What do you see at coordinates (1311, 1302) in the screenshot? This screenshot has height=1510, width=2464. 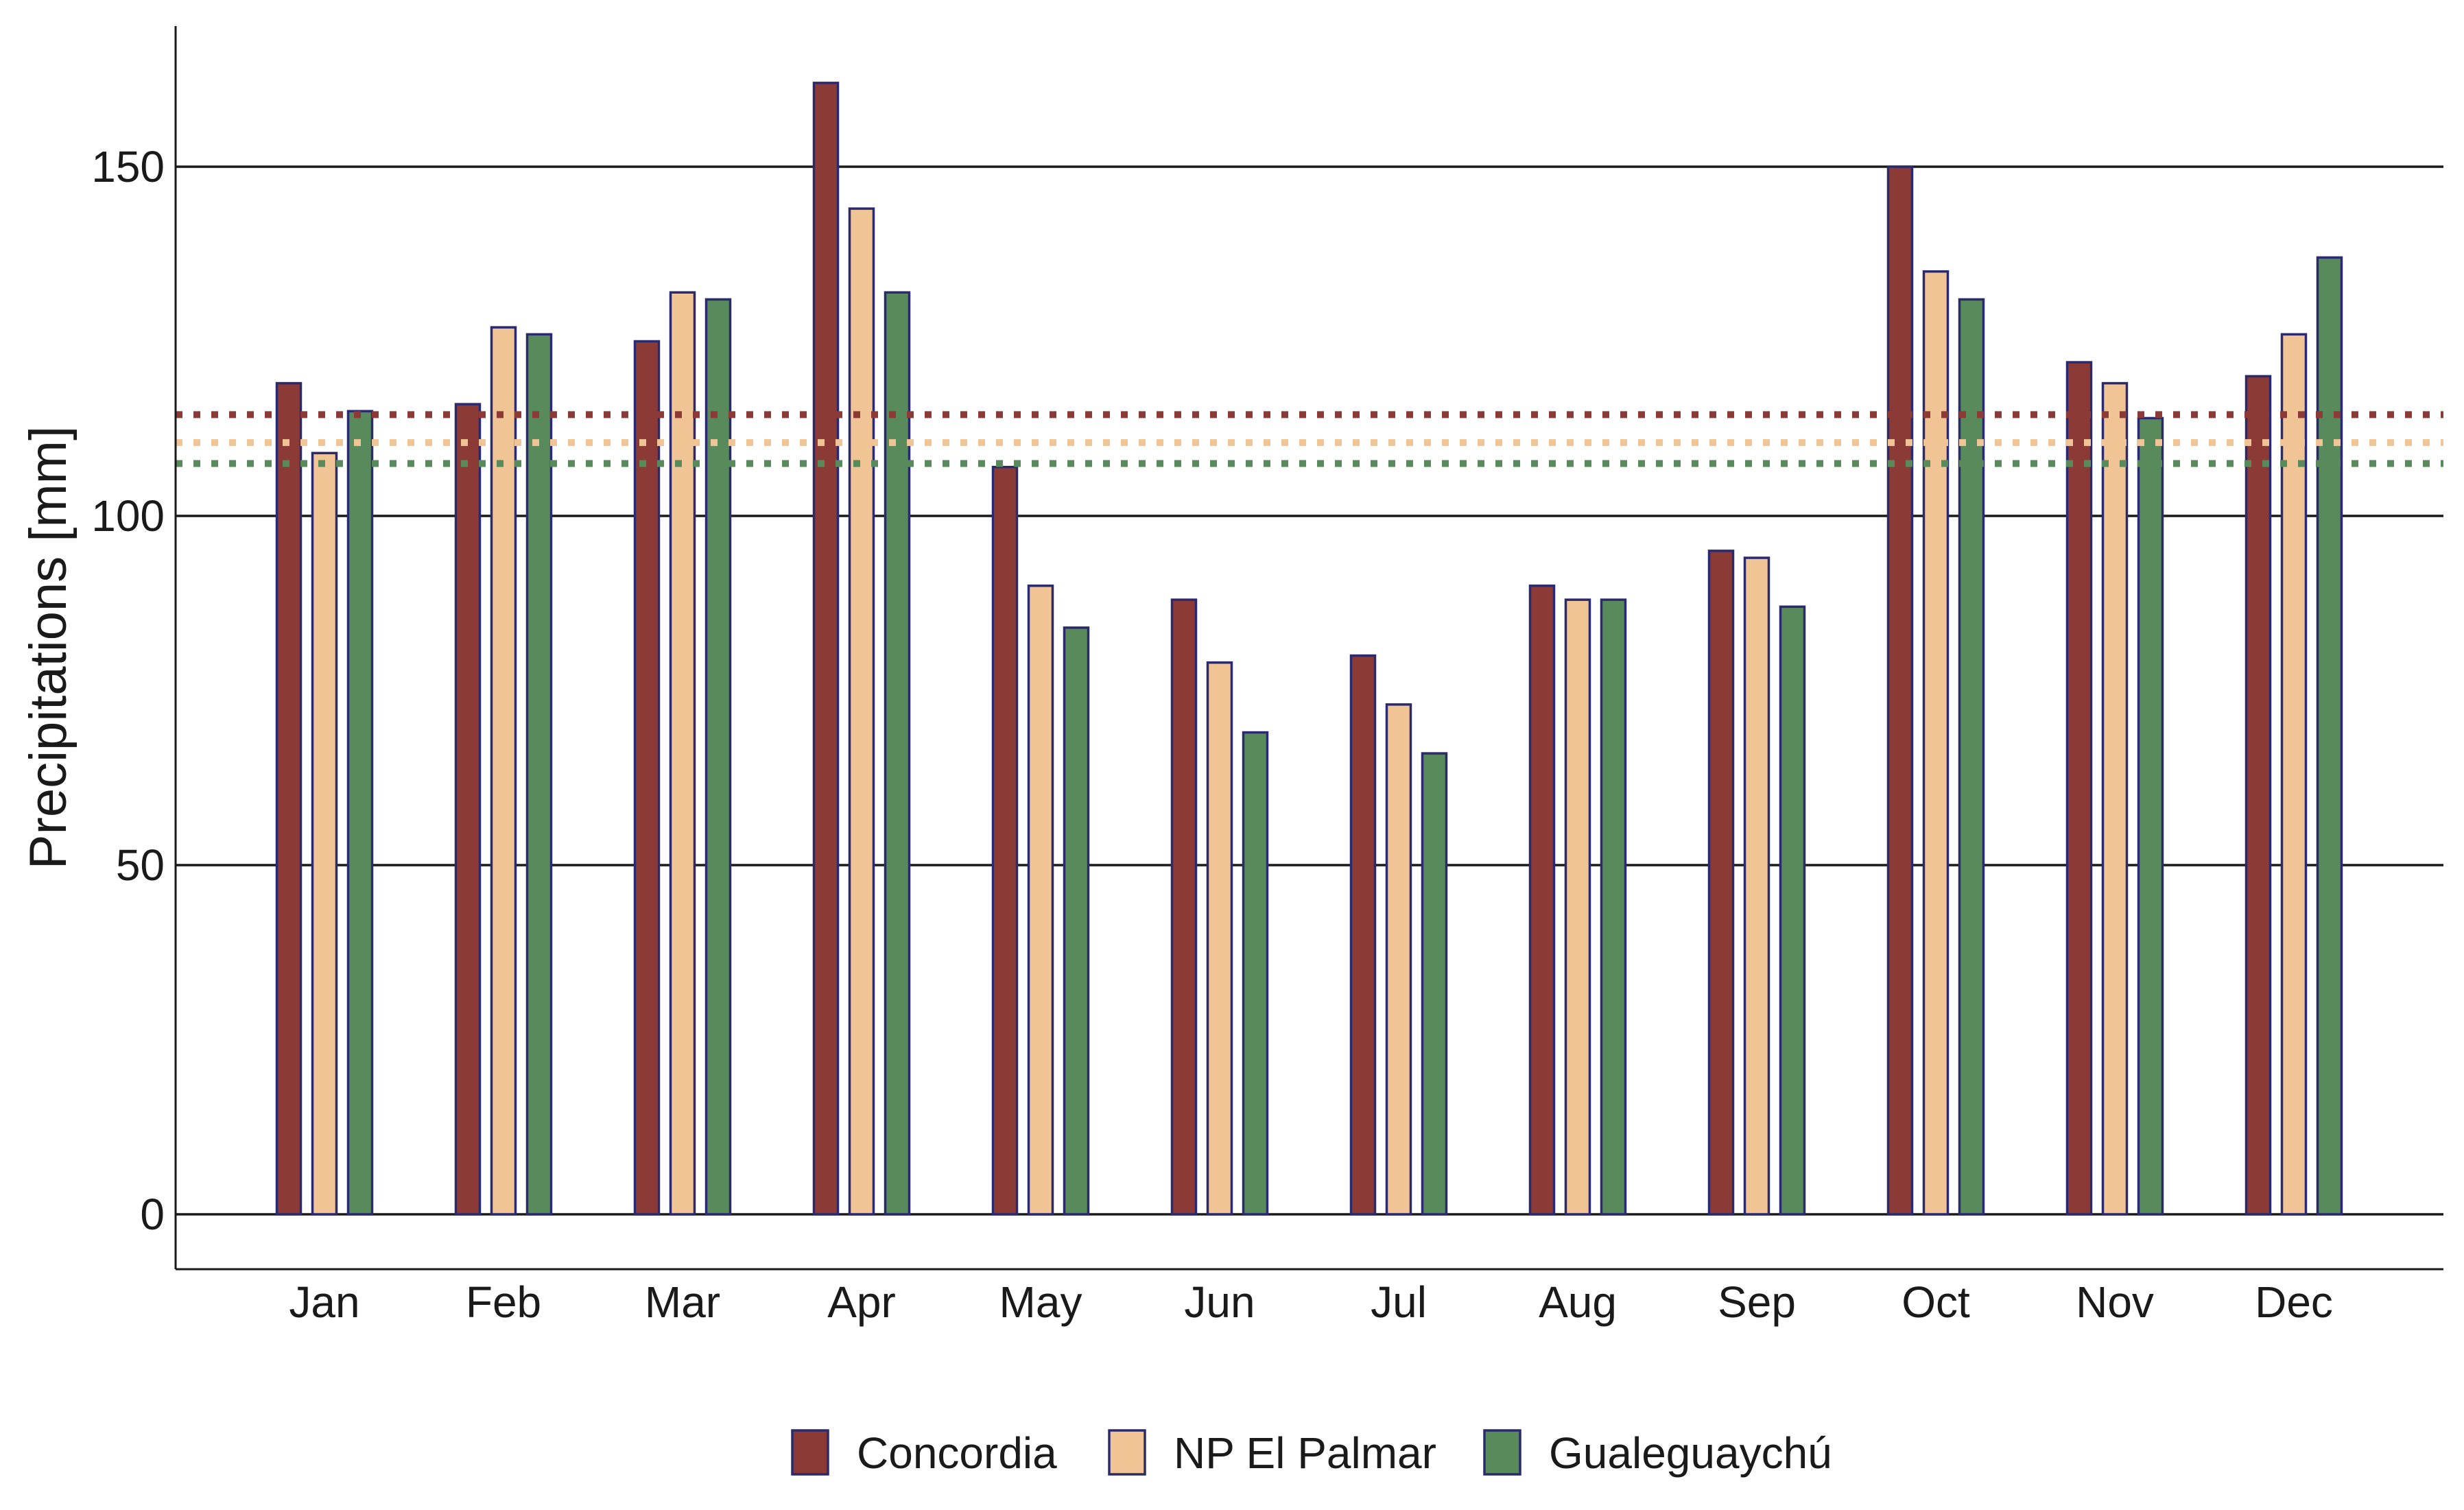 I see `x-tick-labels: Jan Feb Mar Apr May Jun Jul Aug Sep Oct Nov Dec` at bounding box center [1311, 1302].